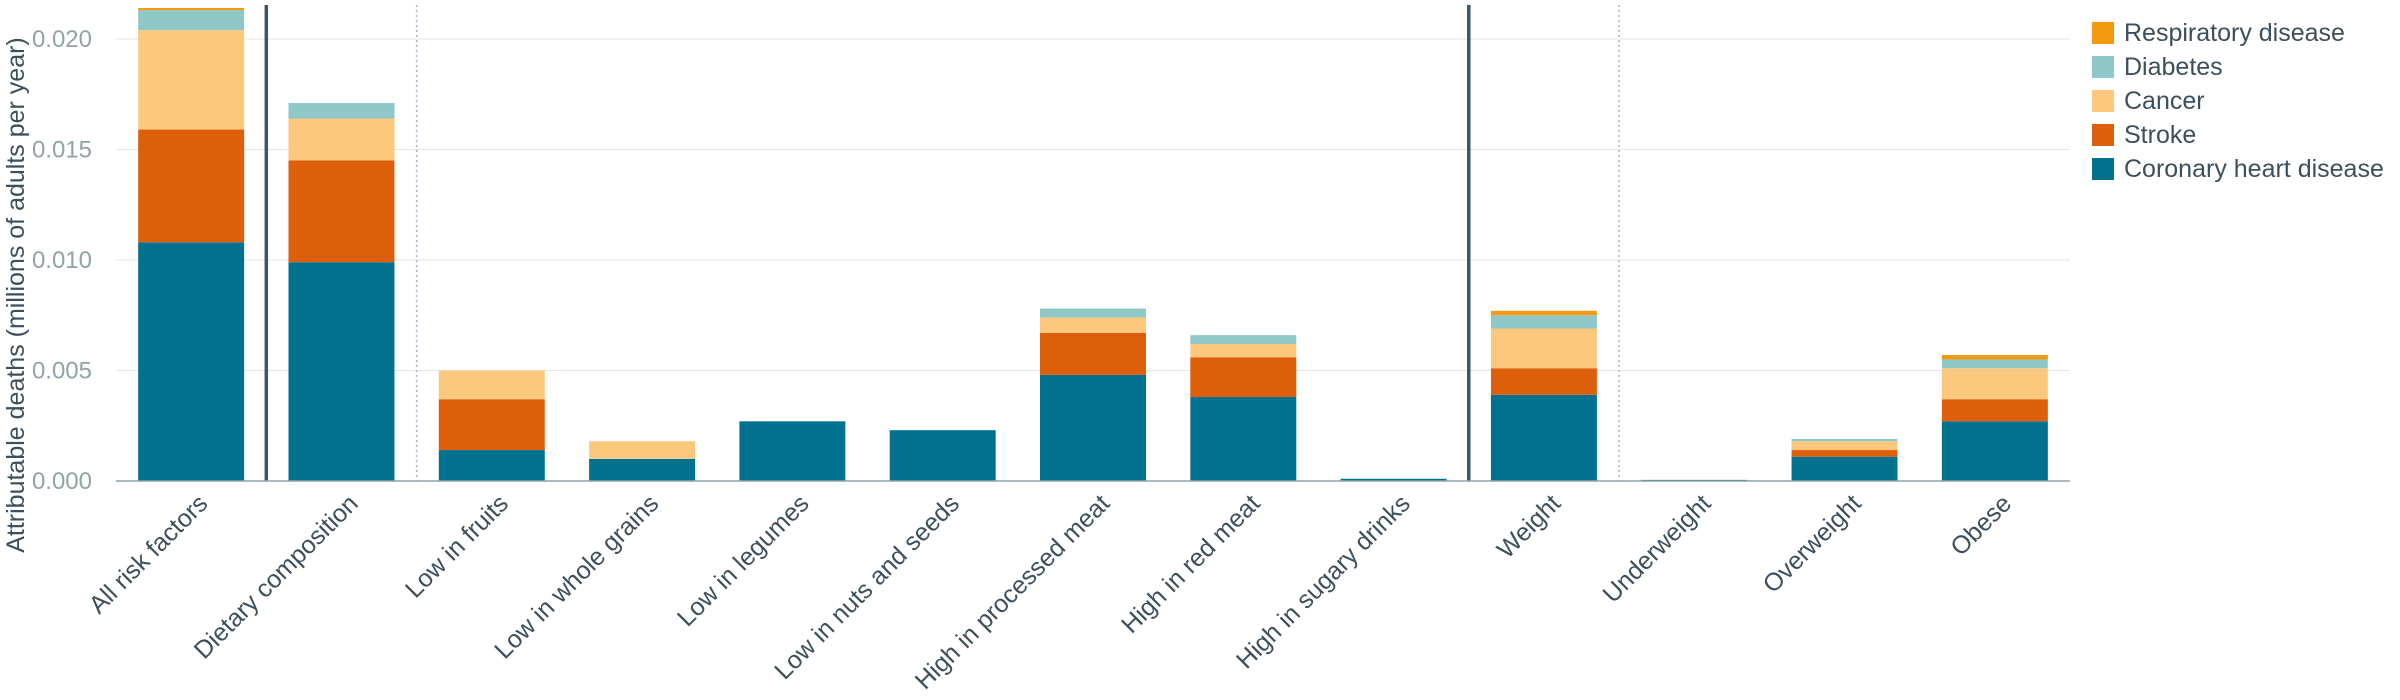 The height and width of the screenshot is (700, 2400). Describe the element at coordinates (2160, 135) in the screenshot. I see `legend-label: Stroke` at that location.